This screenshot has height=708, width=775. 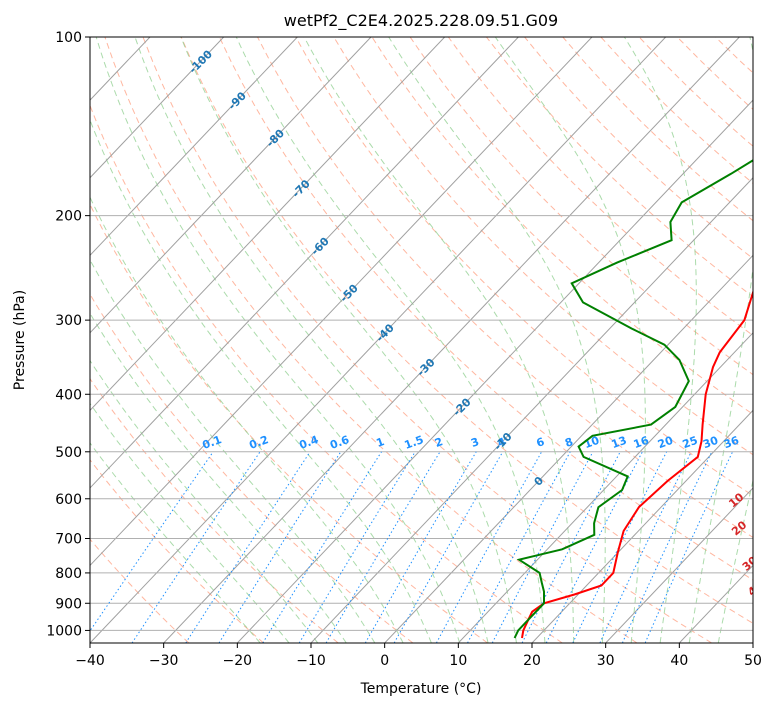 What do you see at coordinates (238, 661) in the screenshot?
I see `x-tick-label: −20` at bounding box center [238, 661].